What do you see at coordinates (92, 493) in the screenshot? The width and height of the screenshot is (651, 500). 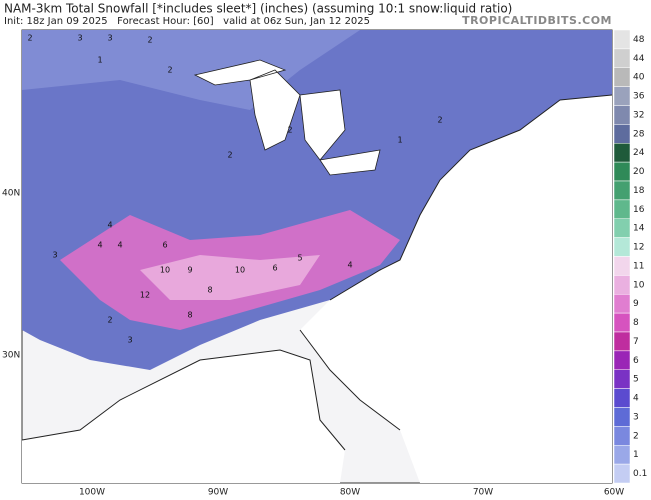 I see `longitude-label: 100W` at bounding box center [92, 493].